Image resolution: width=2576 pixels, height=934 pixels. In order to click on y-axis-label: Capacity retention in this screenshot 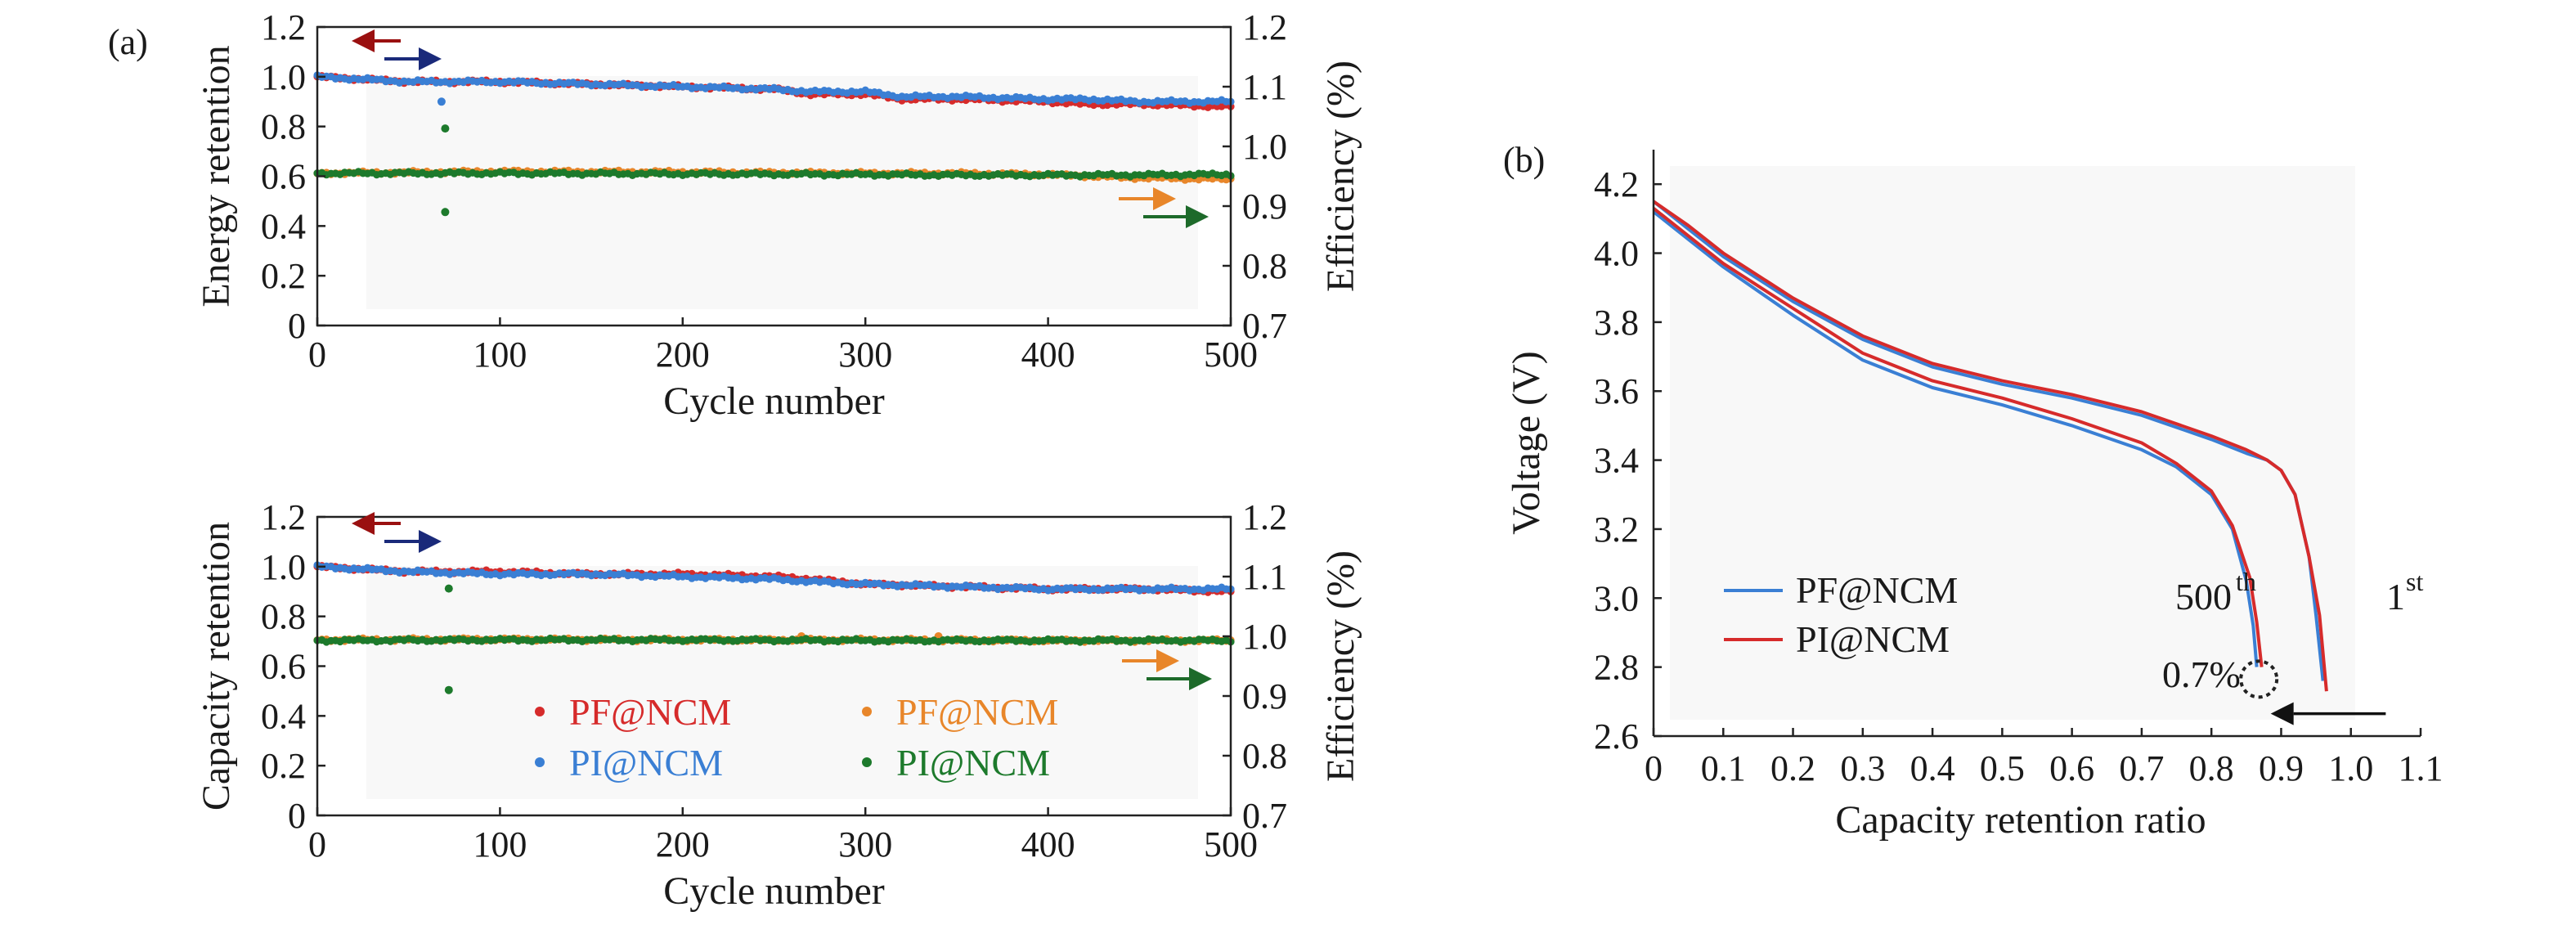, I will do `click(216, 666)`.